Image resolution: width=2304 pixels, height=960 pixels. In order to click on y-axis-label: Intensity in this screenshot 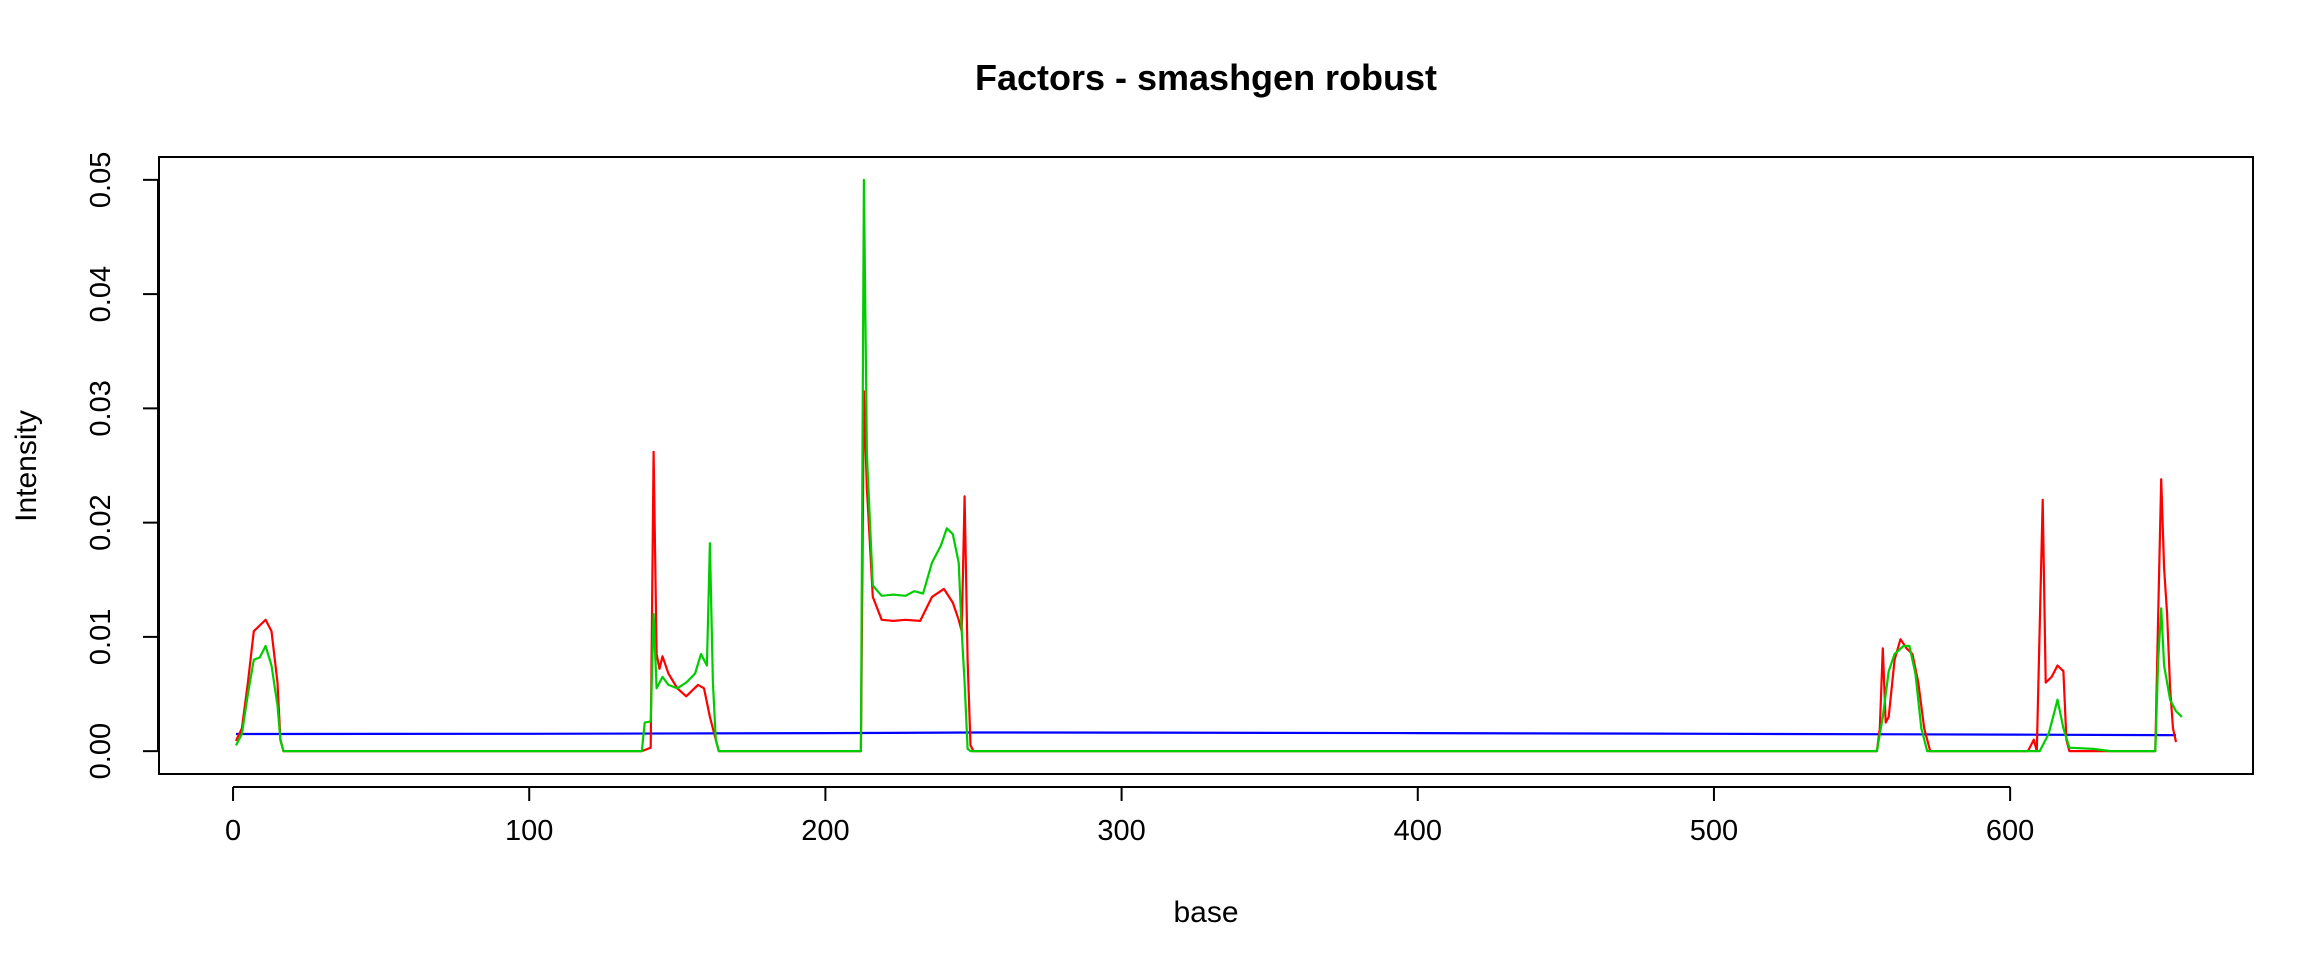, I will do `click(26, 466)`.